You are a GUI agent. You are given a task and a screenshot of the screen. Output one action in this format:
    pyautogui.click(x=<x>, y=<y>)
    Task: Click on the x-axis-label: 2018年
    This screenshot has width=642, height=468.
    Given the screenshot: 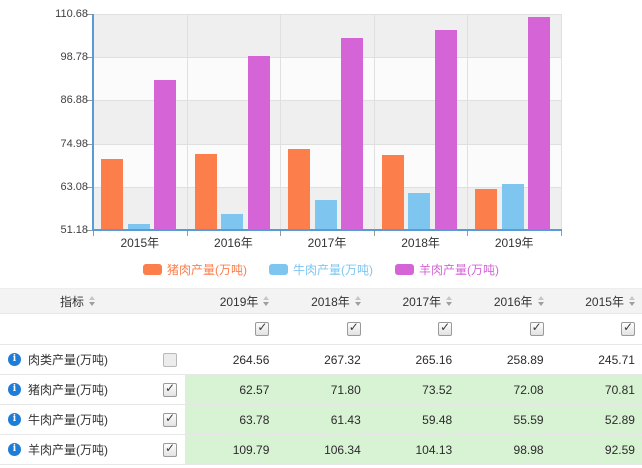 What is the action you would take?
    pyautogui.click(x=420, y=243)
    